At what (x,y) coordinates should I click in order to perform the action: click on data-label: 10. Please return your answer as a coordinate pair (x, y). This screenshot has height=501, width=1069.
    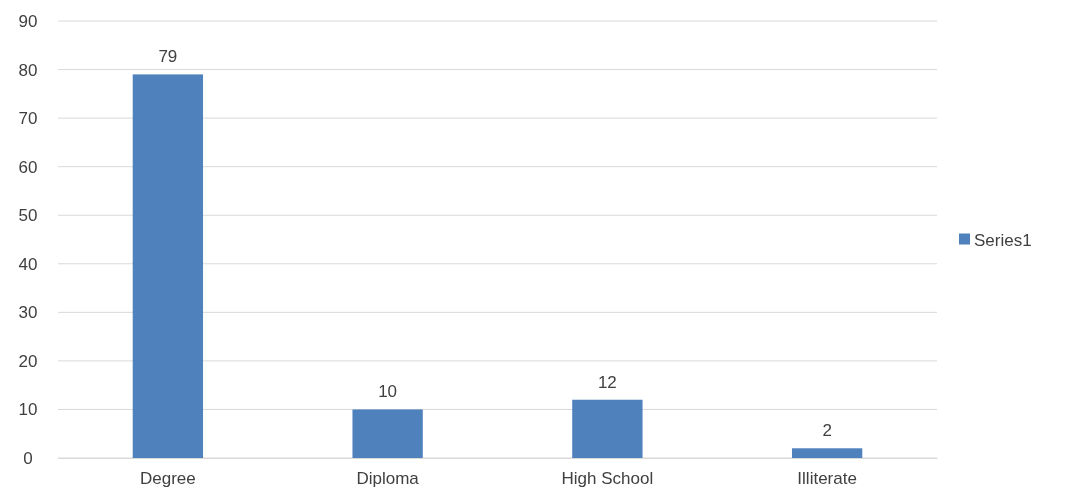
    Looking at the image, I should click on (388, 392).